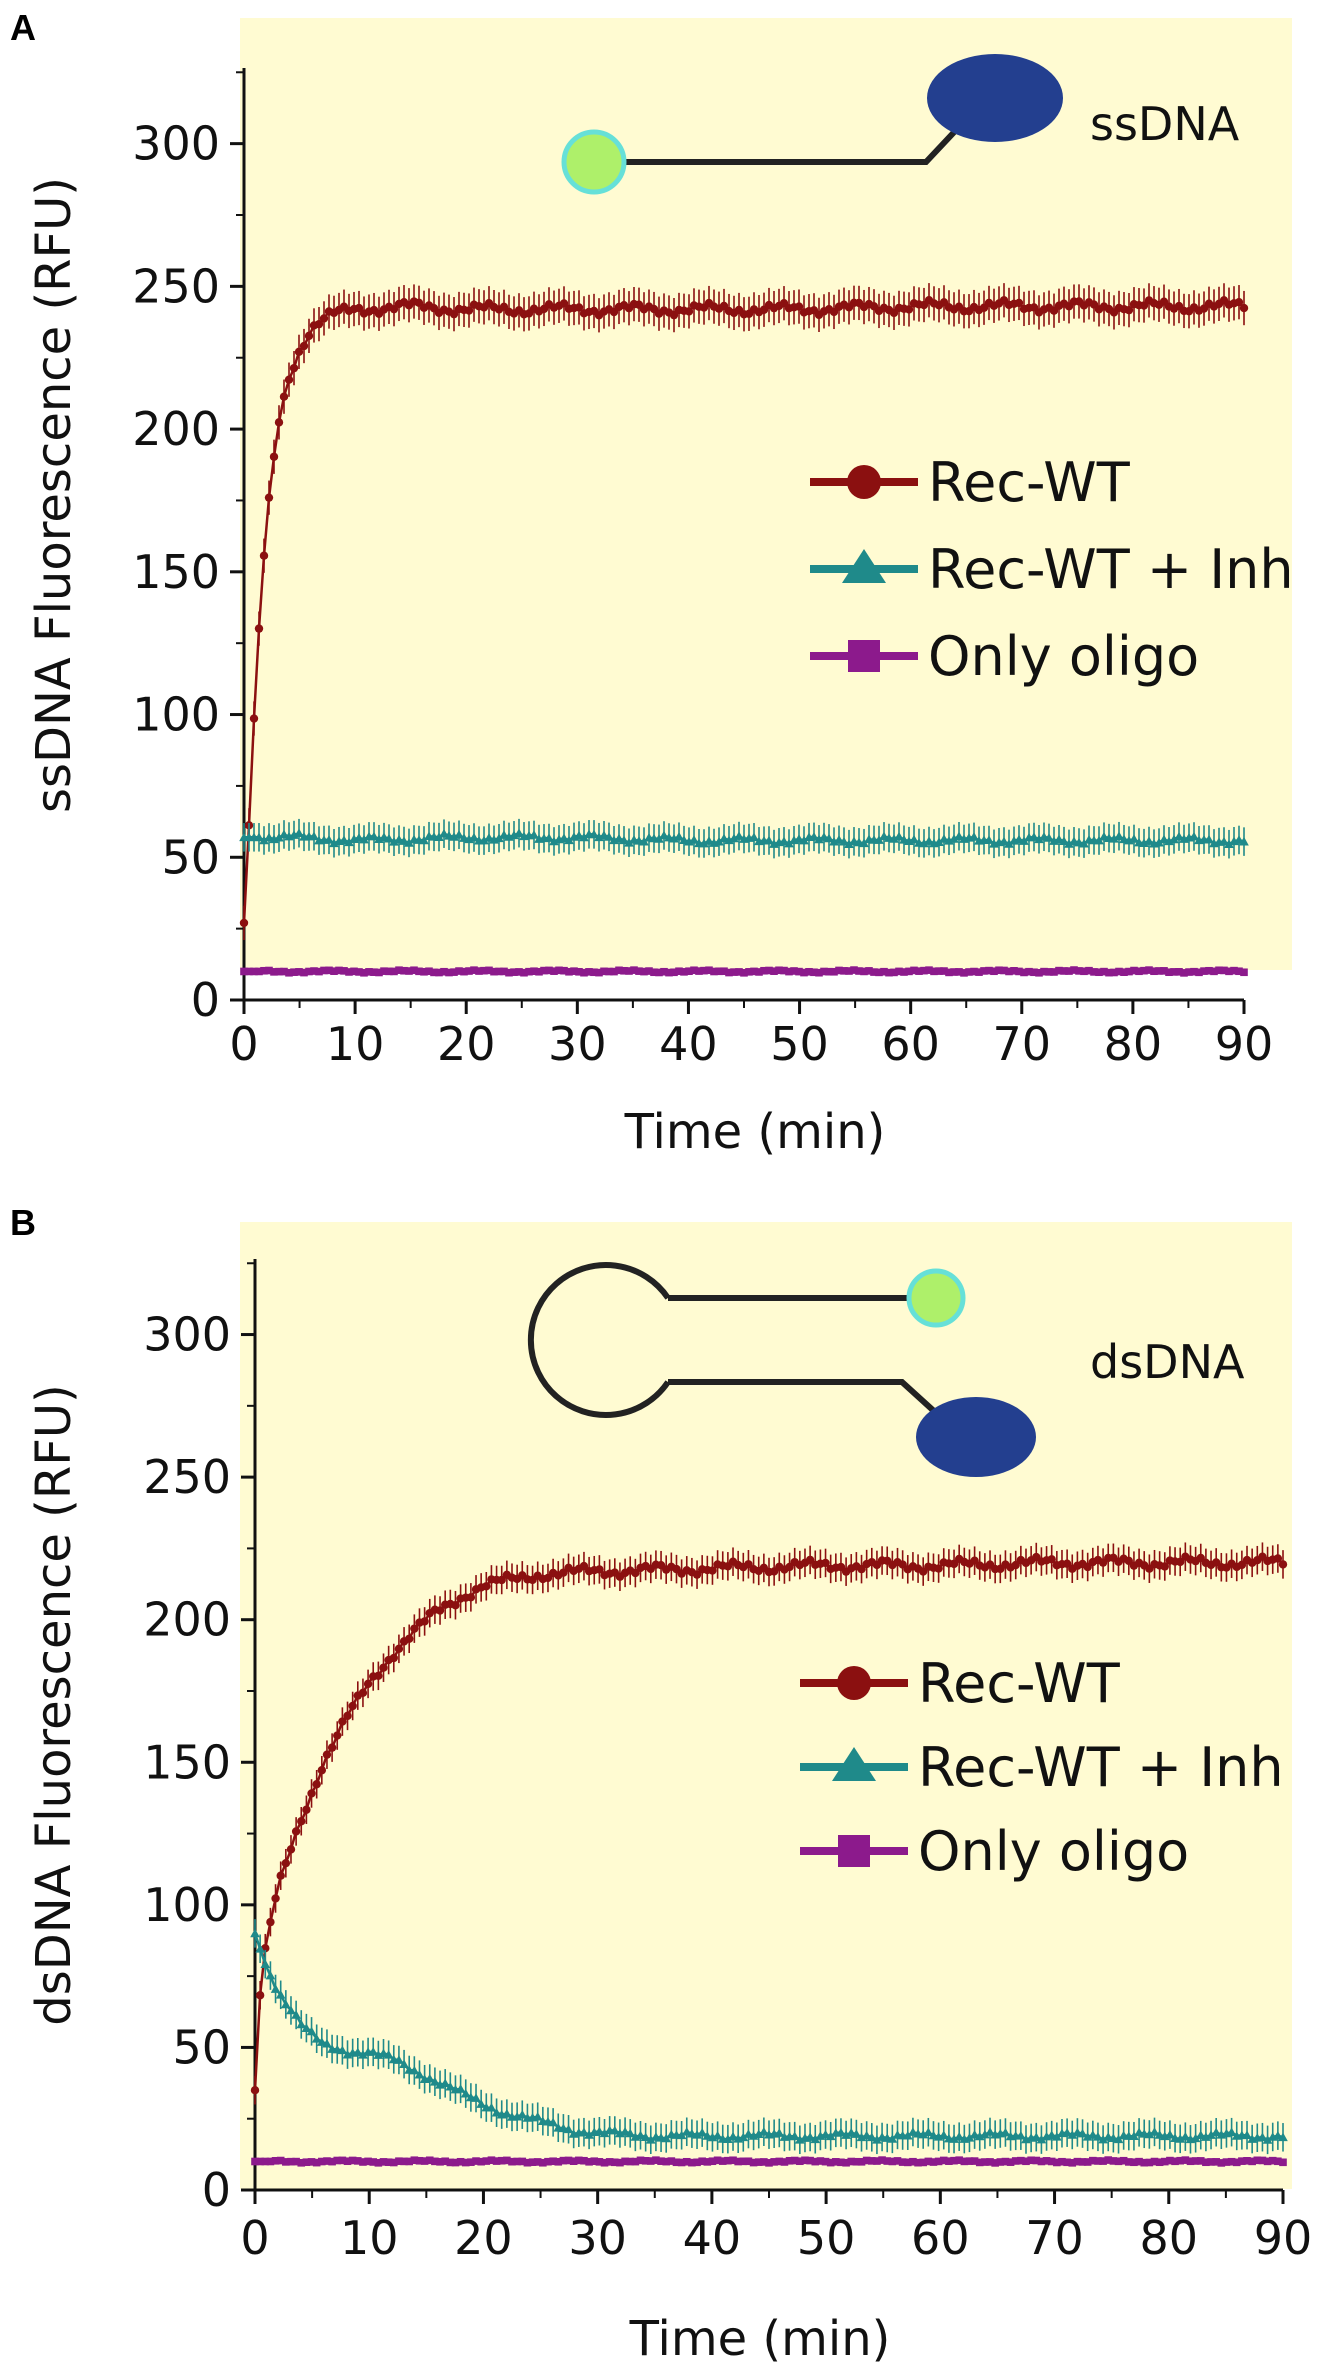 The image size is (1328, 2369). What do you see at coordinates (777, 145) in the screenshot?
I see `ssdna-strand` at bounding box center [777, 145].